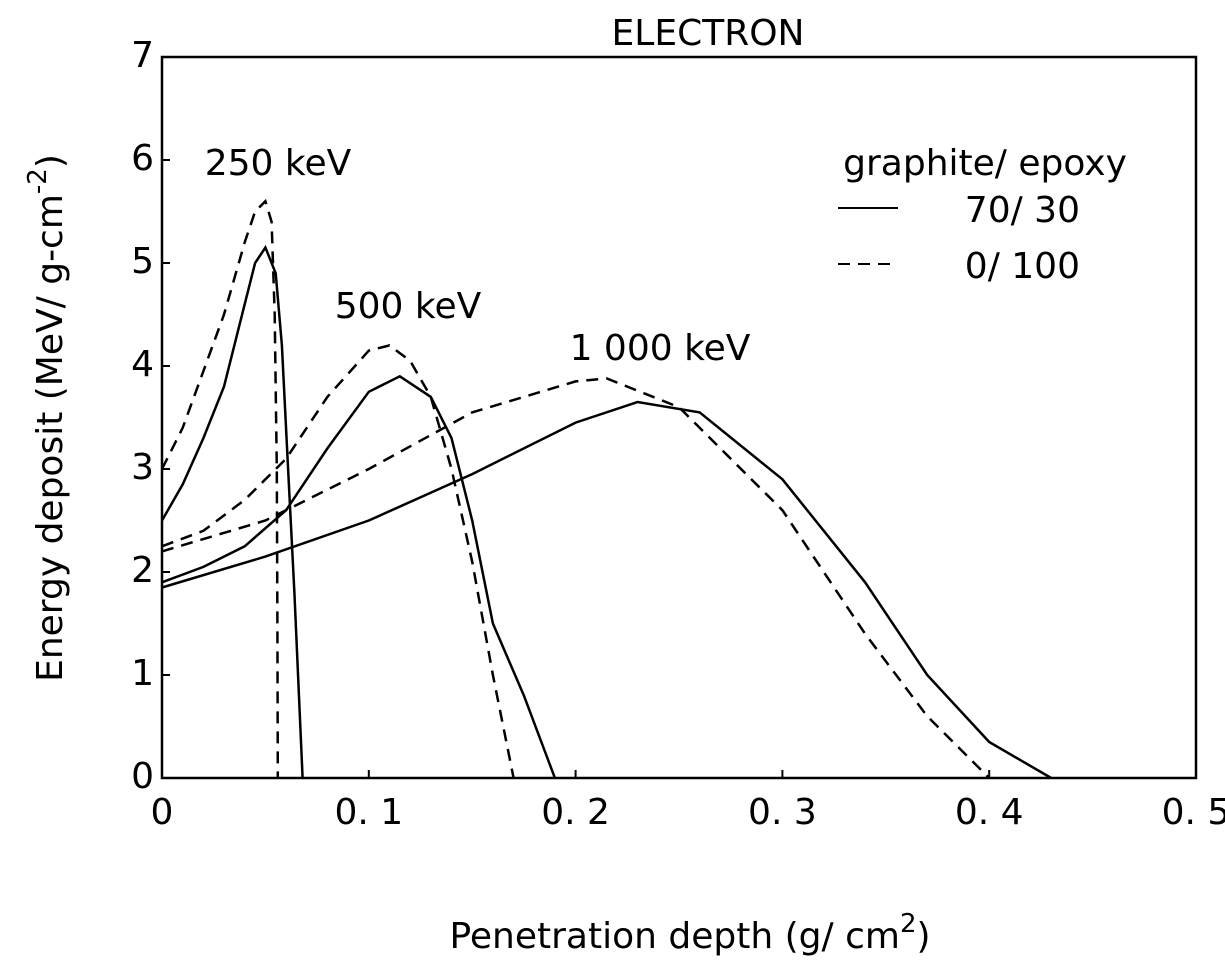 The width and height of the screenshot is (1225, 966). I want to click on x-label-sup: 2, so click(908, 924).